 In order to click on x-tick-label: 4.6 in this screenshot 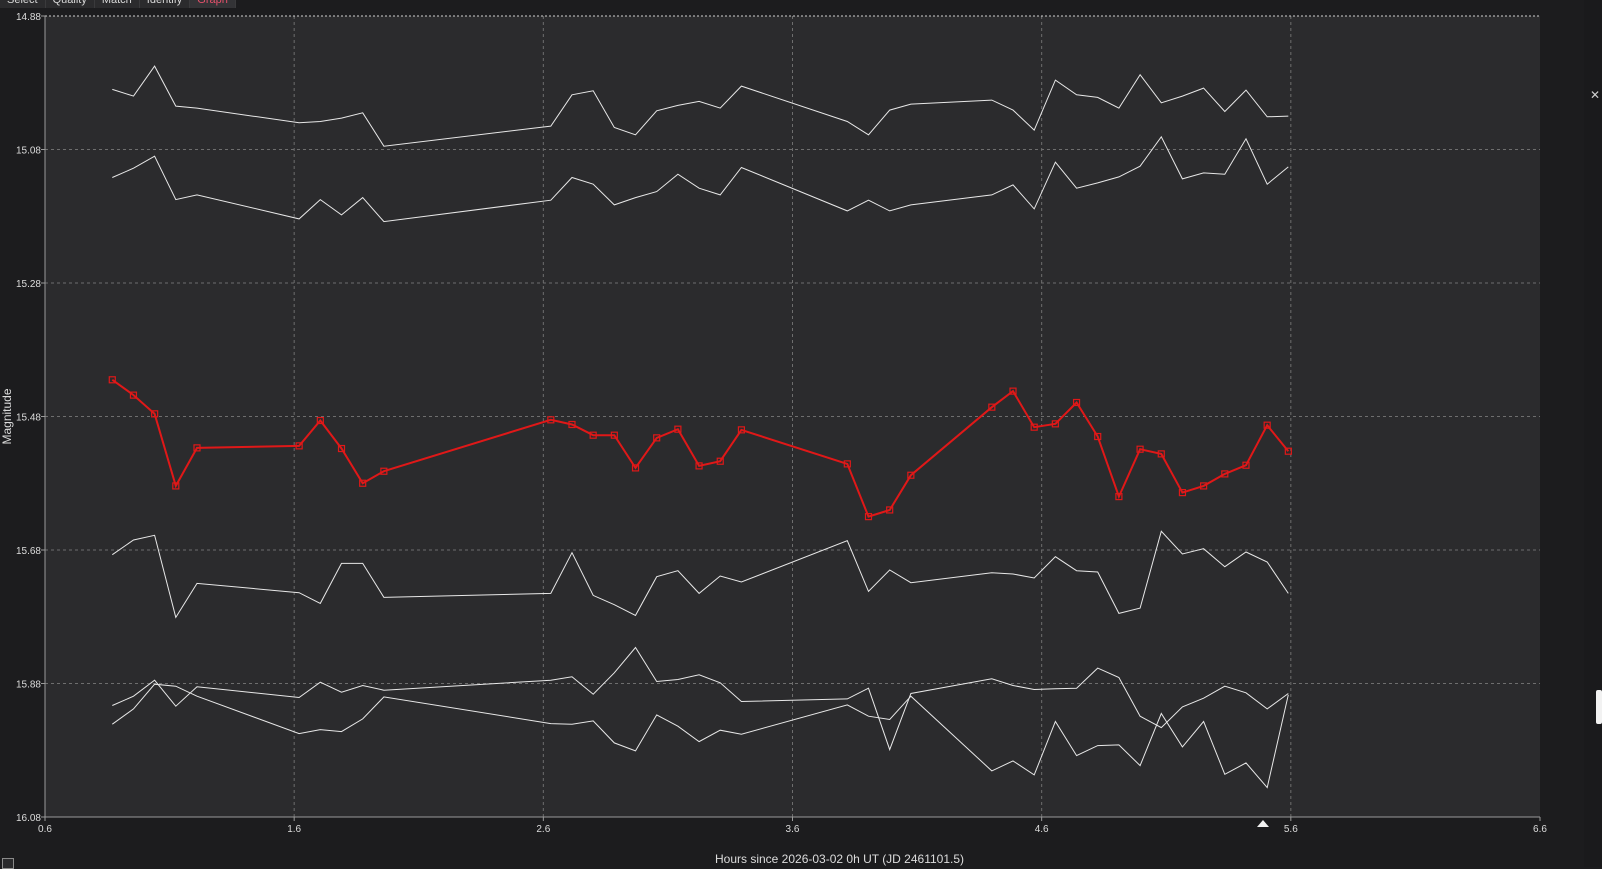, I will do `click(1042, 829)`.